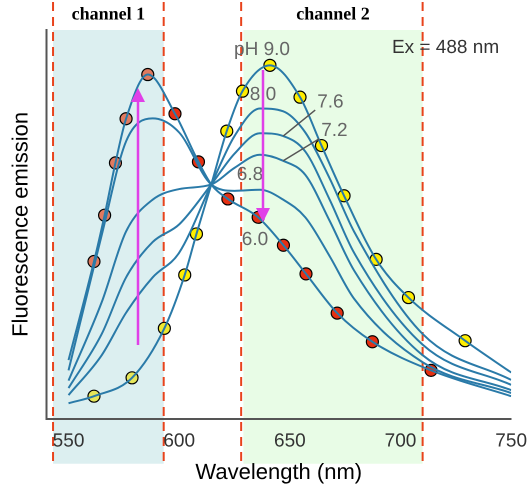 The height and width of the screenshot is (490, 530). What do you see at coordinates (255, 239) in the screenshot?
I see `series-label: 6.0` at bounding box center [255, 239].